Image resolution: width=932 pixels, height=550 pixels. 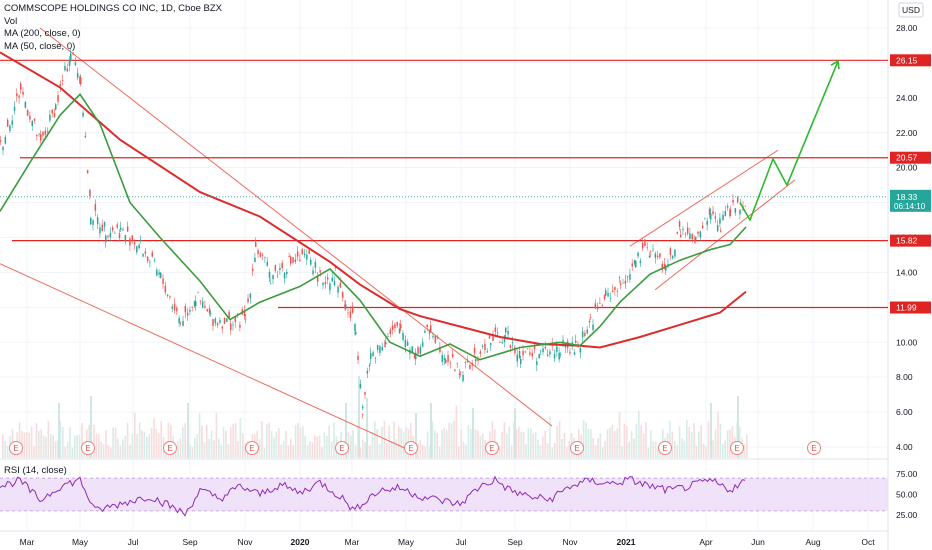 I want to click on legend-vol: Vol, so click(x=11, y=21).